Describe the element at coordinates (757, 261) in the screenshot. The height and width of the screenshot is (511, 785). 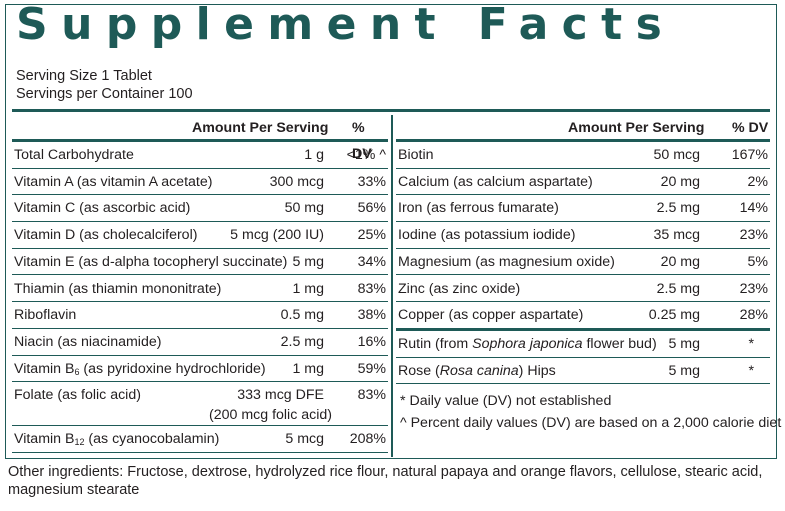
I see `dv-value: 5%` at that location.